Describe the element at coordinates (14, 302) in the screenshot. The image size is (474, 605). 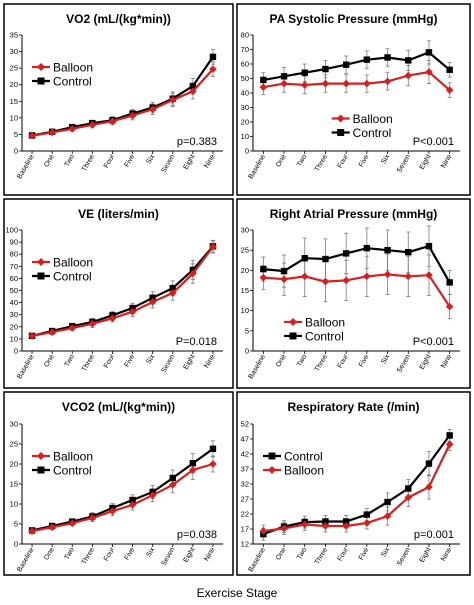
I see `y-tick-label: 40` at that location.